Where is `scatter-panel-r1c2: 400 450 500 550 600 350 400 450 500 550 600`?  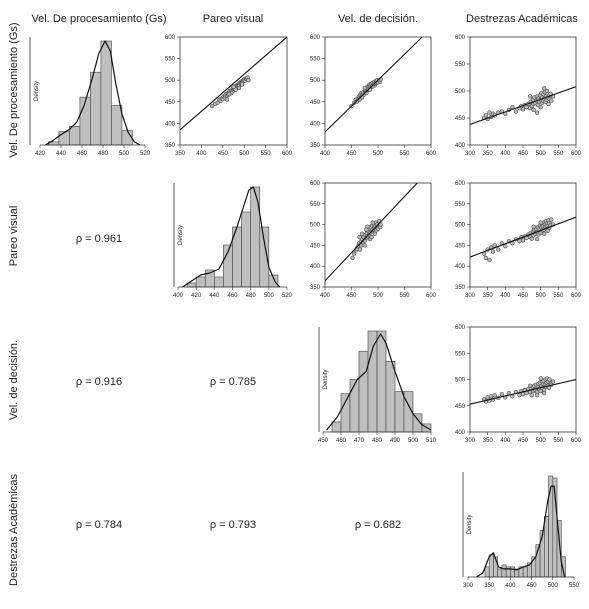 scatter-panel-r1c2: 400 450 500 550 600 350 400 450 500 550 600 is located at coordinates (373, 240).